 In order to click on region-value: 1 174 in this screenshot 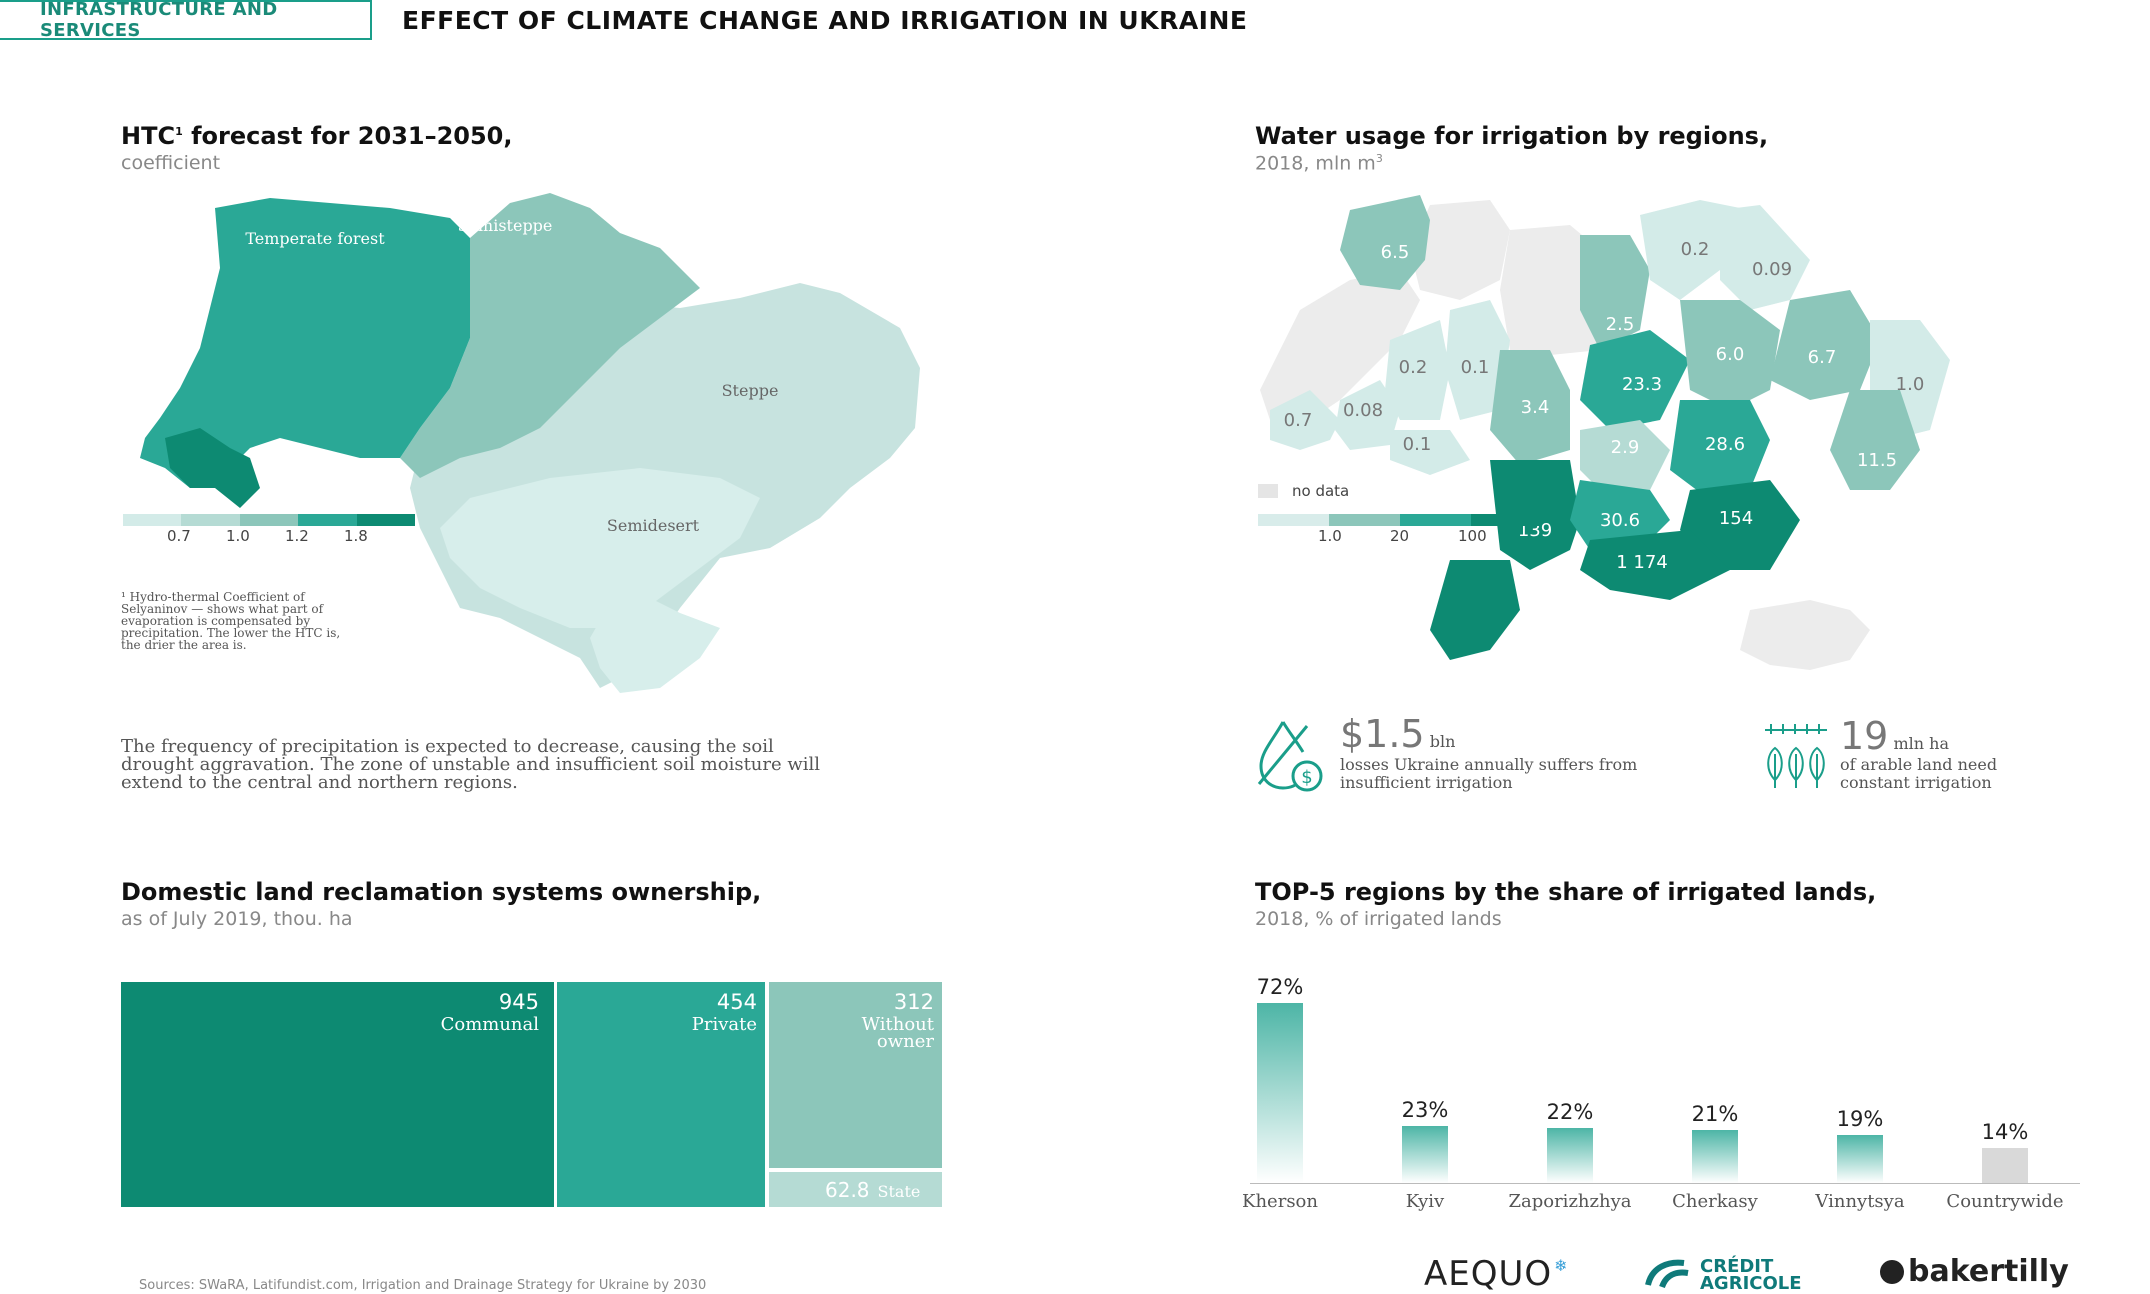, I will do `click(1642, 562)`.